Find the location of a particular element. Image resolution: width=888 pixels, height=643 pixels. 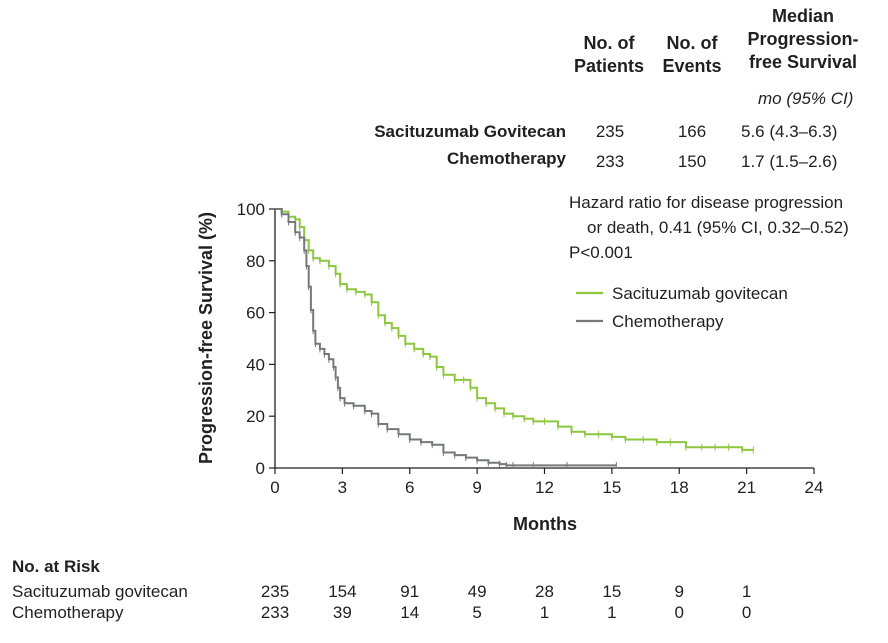

legend-label-sacituzumab: Sacituzumab govitecan is located at coordinates (700, 293).